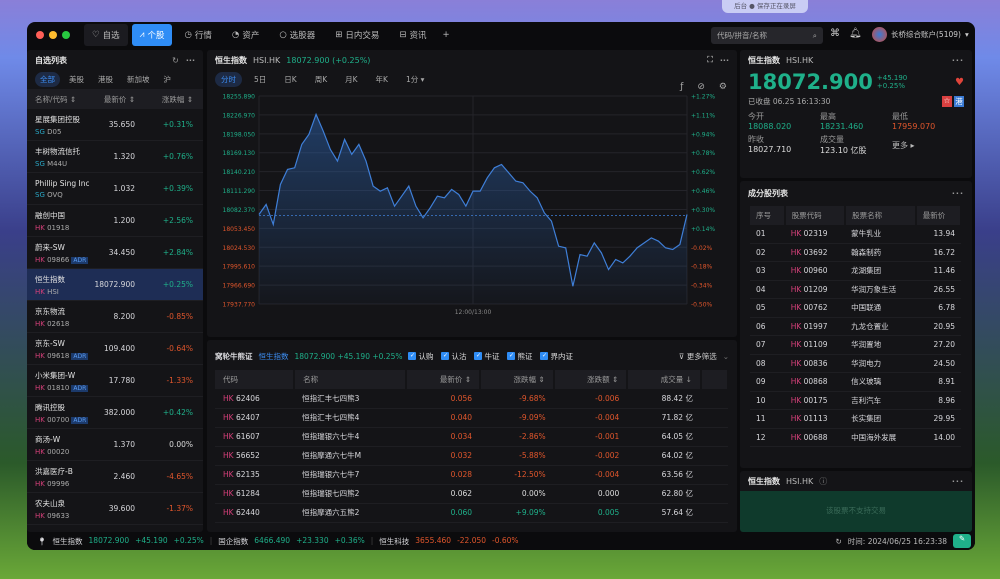  Describe the element at coordinates (855, 345) in the screenshot. I see `table-row: 07 HK 01109 华润置地 27.20` at that location.